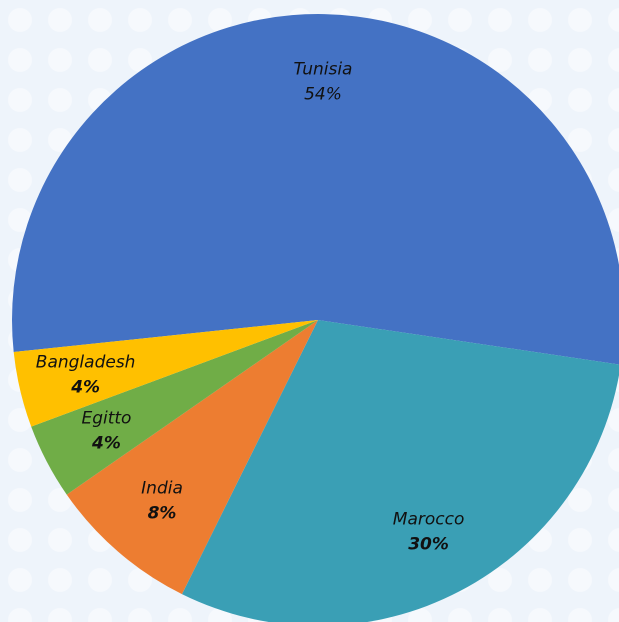  I want to click on slice-label: Egitto, so click(106, 419).